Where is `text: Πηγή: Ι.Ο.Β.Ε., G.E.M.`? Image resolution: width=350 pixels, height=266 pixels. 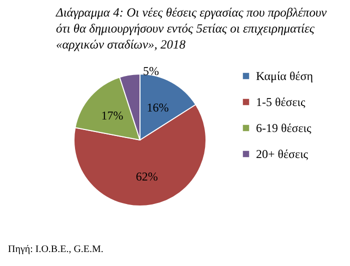
text: Πηγή: Ι.Ο.Β.Ε., G.E.M. is located at coordinates (56, 249).